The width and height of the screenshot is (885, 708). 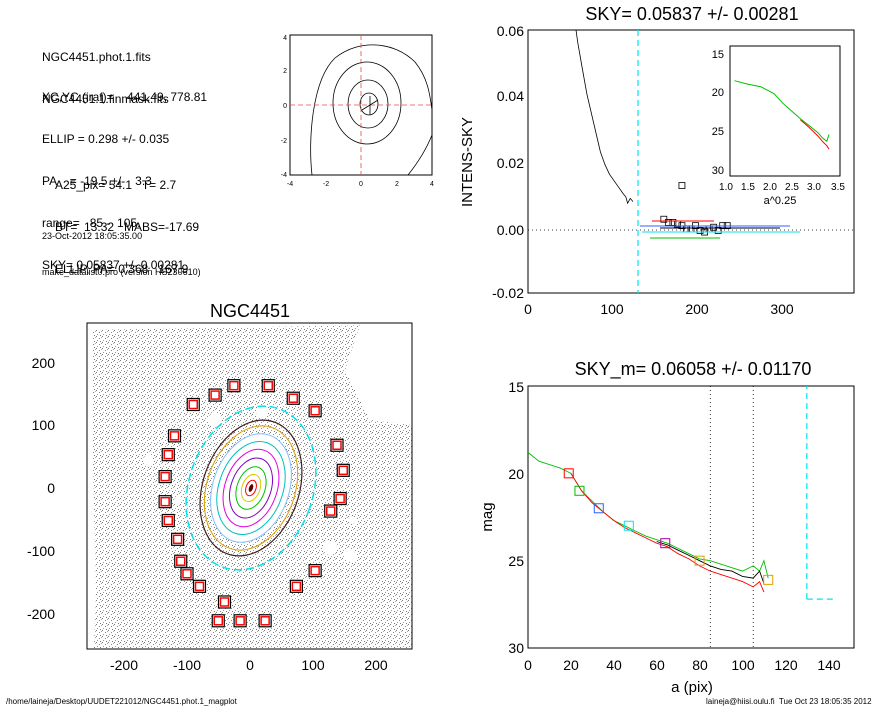 What do you see at coordinates (96, 57) in the screenshot?
I see `file-name-phot: NGC4451.phot.1.fits` at bounding box center [96, 57].